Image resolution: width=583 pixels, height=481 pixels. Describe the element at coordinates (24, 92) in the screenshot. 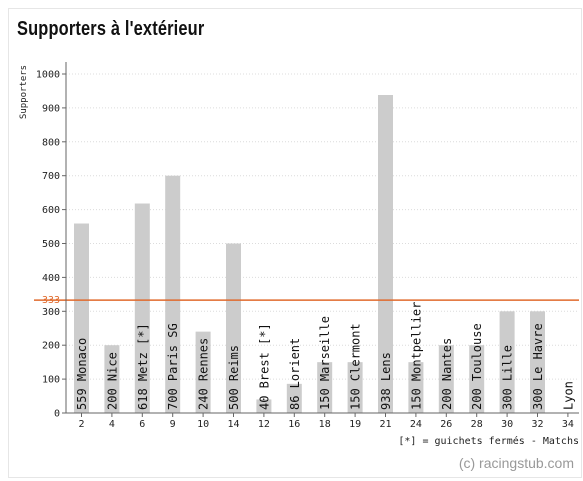

I see `y-axis-title: Supporters` at that location.